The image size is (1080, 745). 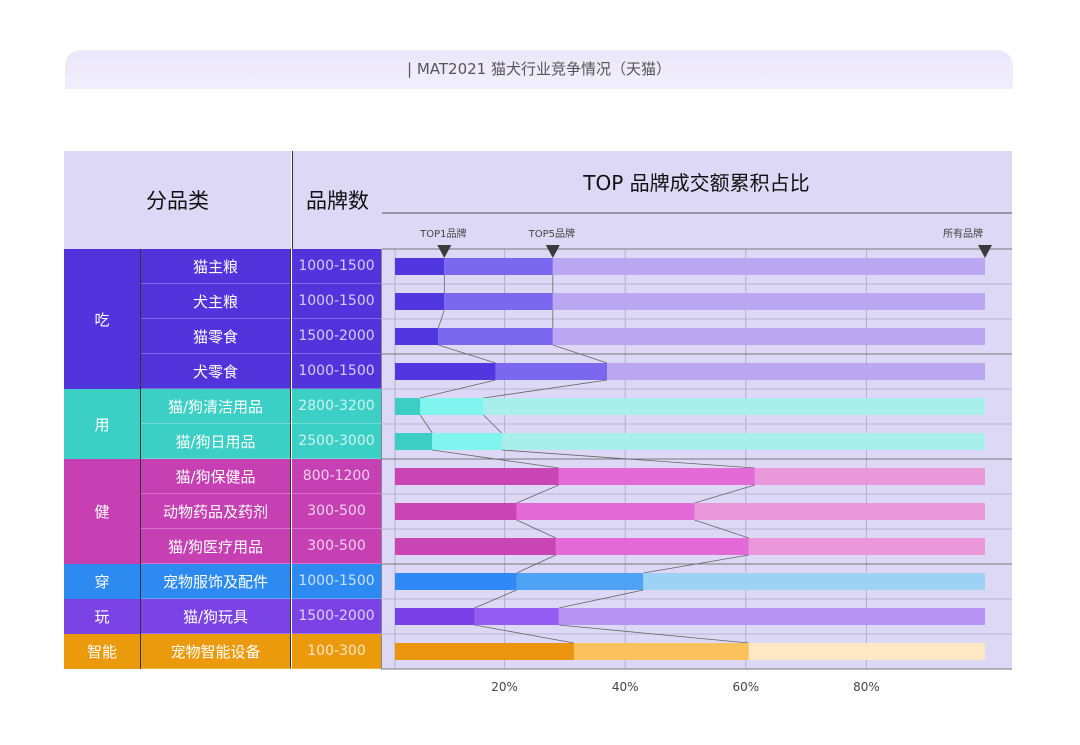 I want to click on category-label: 宠物服饰及配件, so click(x=216, y=581).